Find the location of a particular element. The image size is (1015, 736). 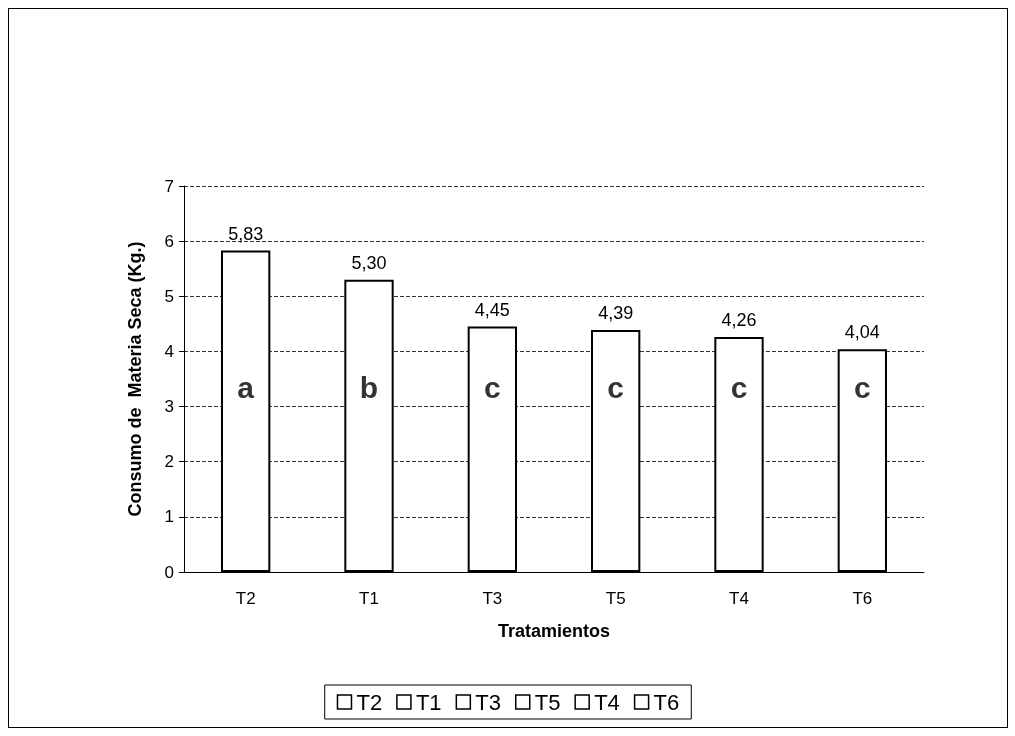

y-tick-label: 5 is located at coordinates (169, 296).